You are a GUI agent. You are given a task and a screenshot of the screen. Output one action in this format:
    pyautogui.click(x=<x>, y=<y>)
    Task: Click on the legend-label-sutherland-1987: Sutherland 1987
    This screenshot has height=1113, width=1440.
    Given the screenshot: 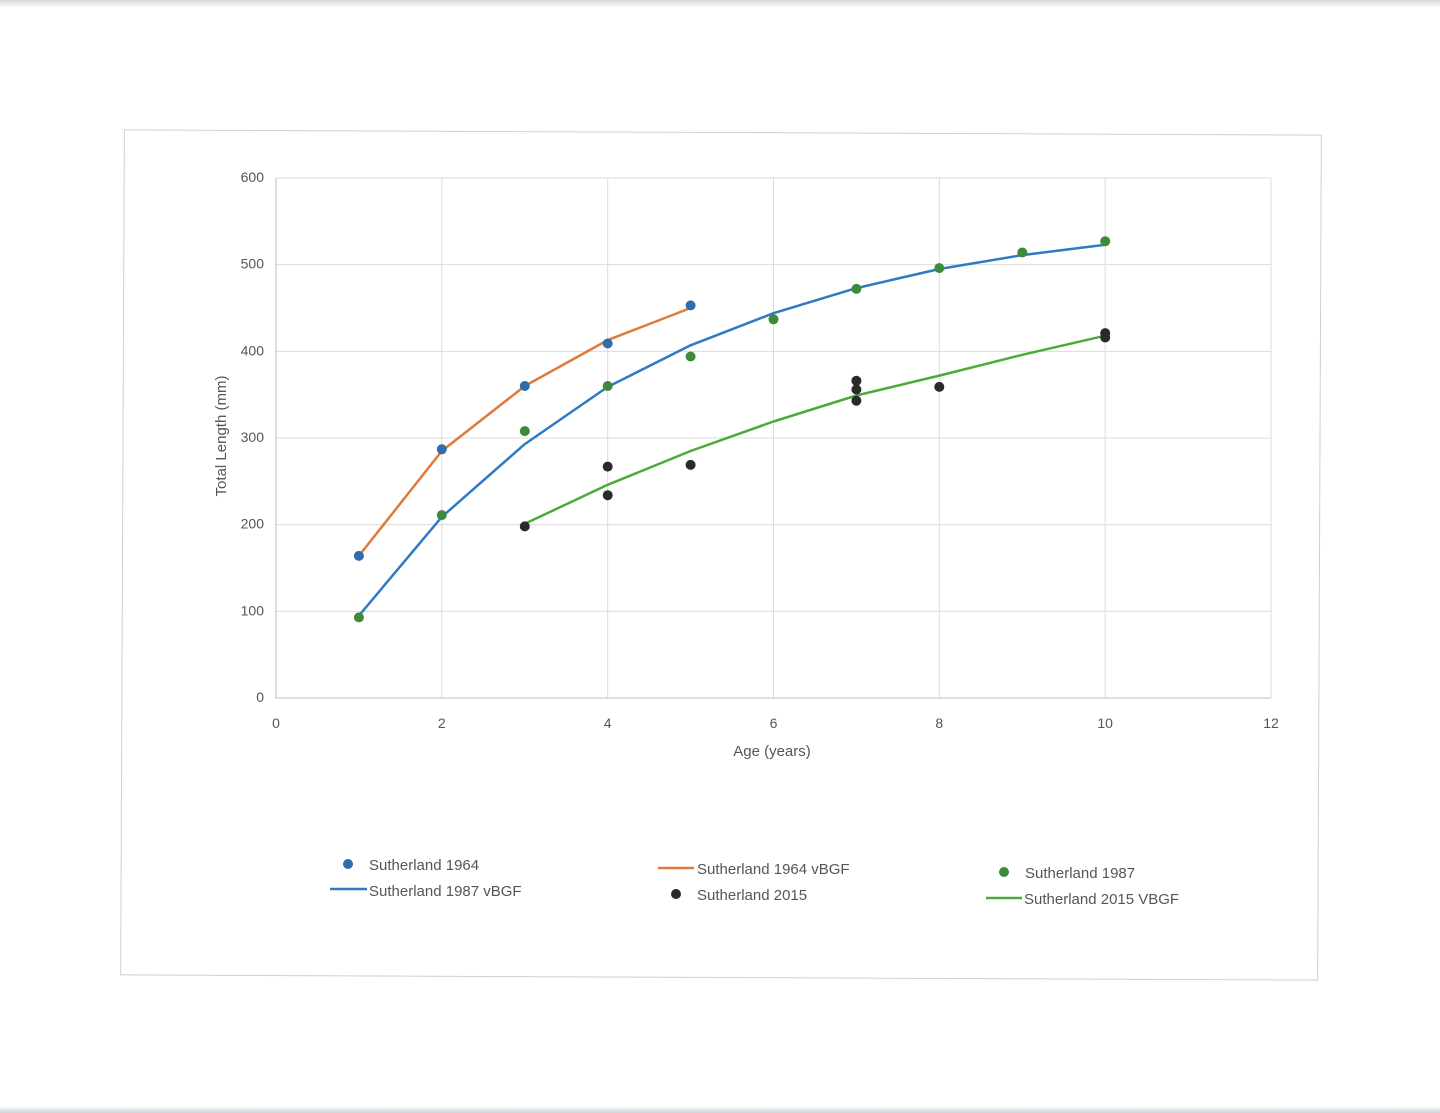 What is the action you would take?
    pyautogui.click(x=1080, y=873)
    